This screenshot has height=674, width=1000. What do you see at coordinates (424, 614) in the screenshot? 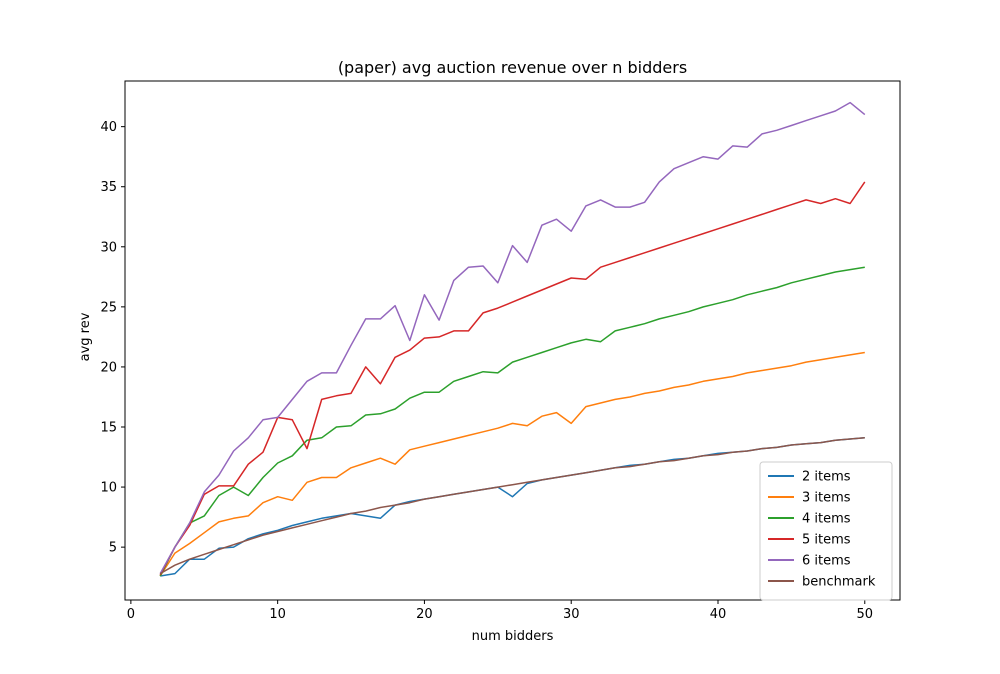
I see `x-tick-label: 20` at bounding box center [424, 614].